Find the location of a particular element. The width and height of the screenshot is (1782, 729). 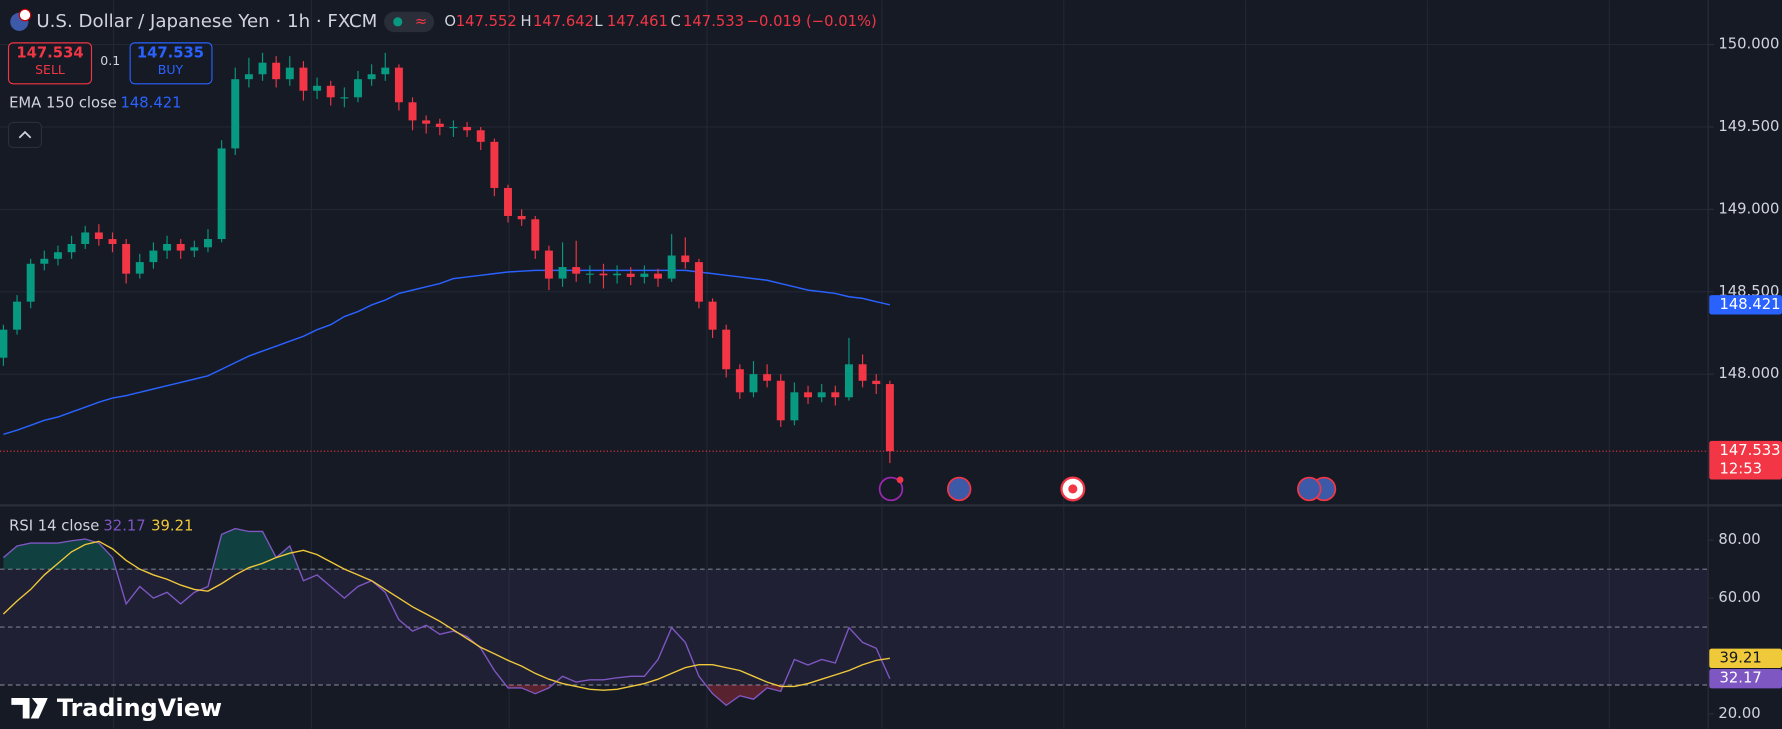

y-tick-label: 80.00 is located at coordinates (1739, 539).